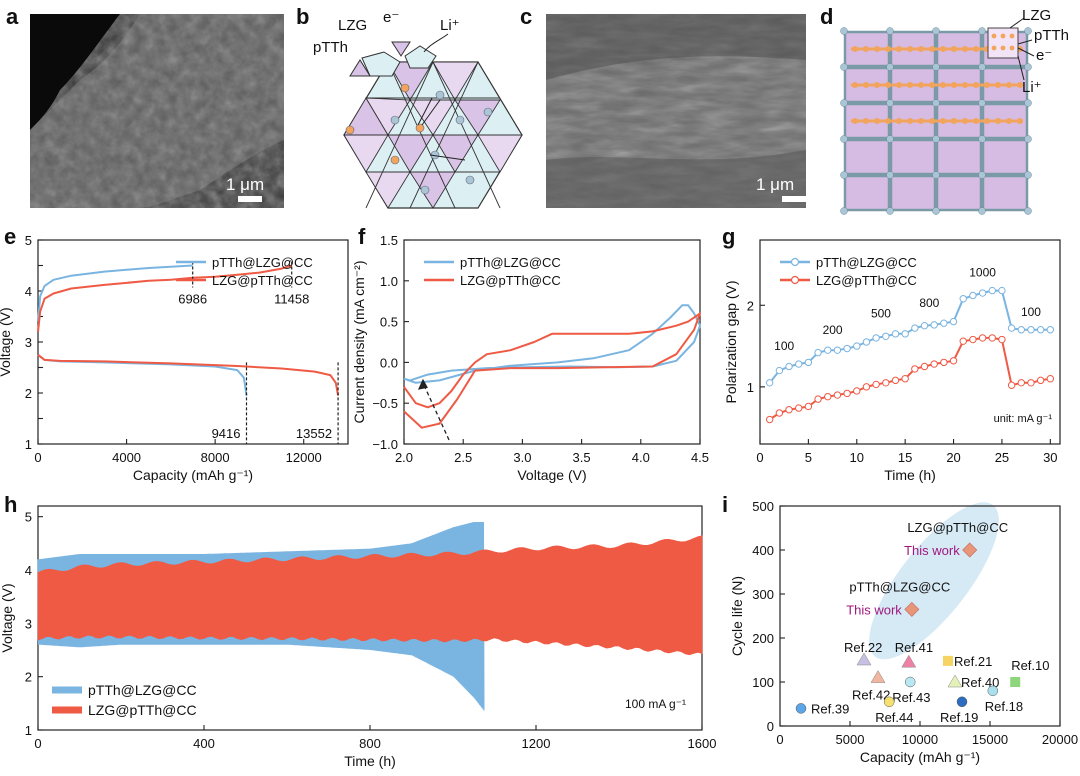 The image size is (1080, 776). I want to click on point-label: LZG@pTTh@CC, so click(957, 527).